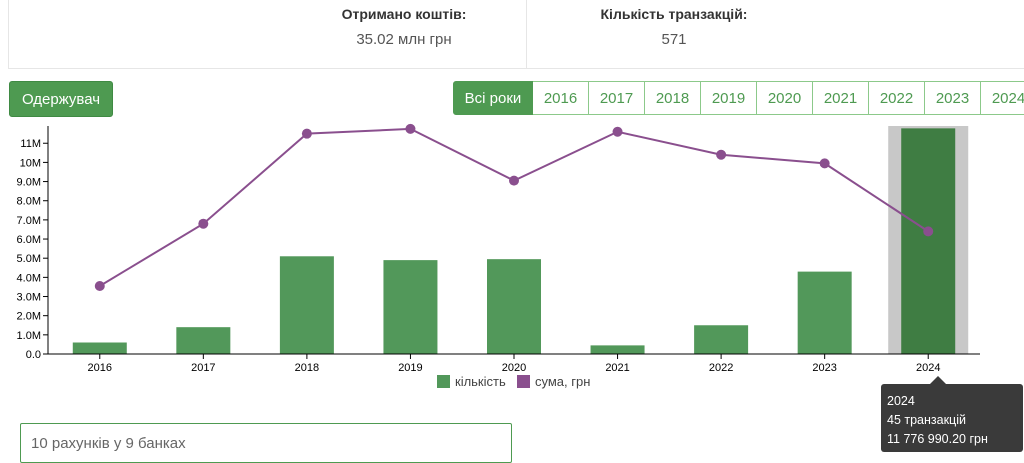  What do you see at coordinates (410, 128) in the screenshot?
I see `point-2019` at bounding box center [410, 128].